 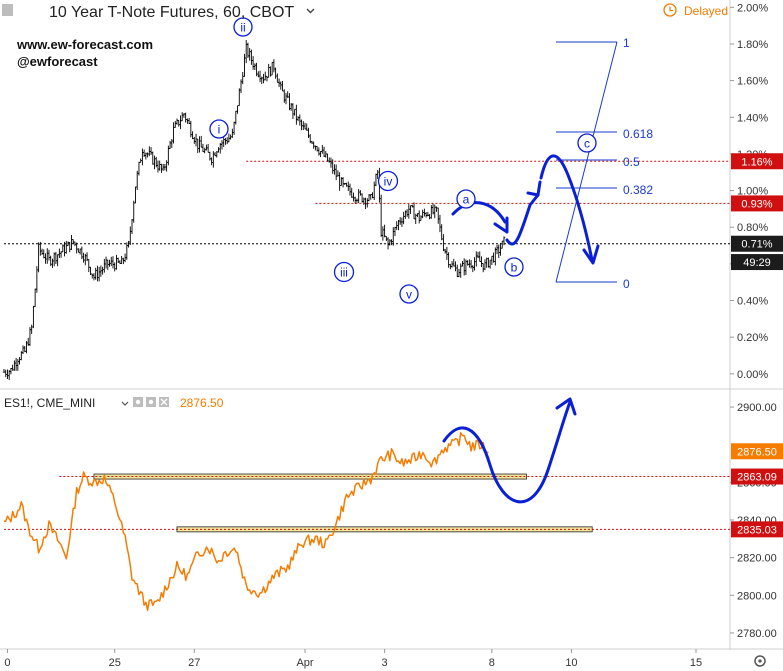 I want to click on wave-label-a: a, so click(x=466, y=199).